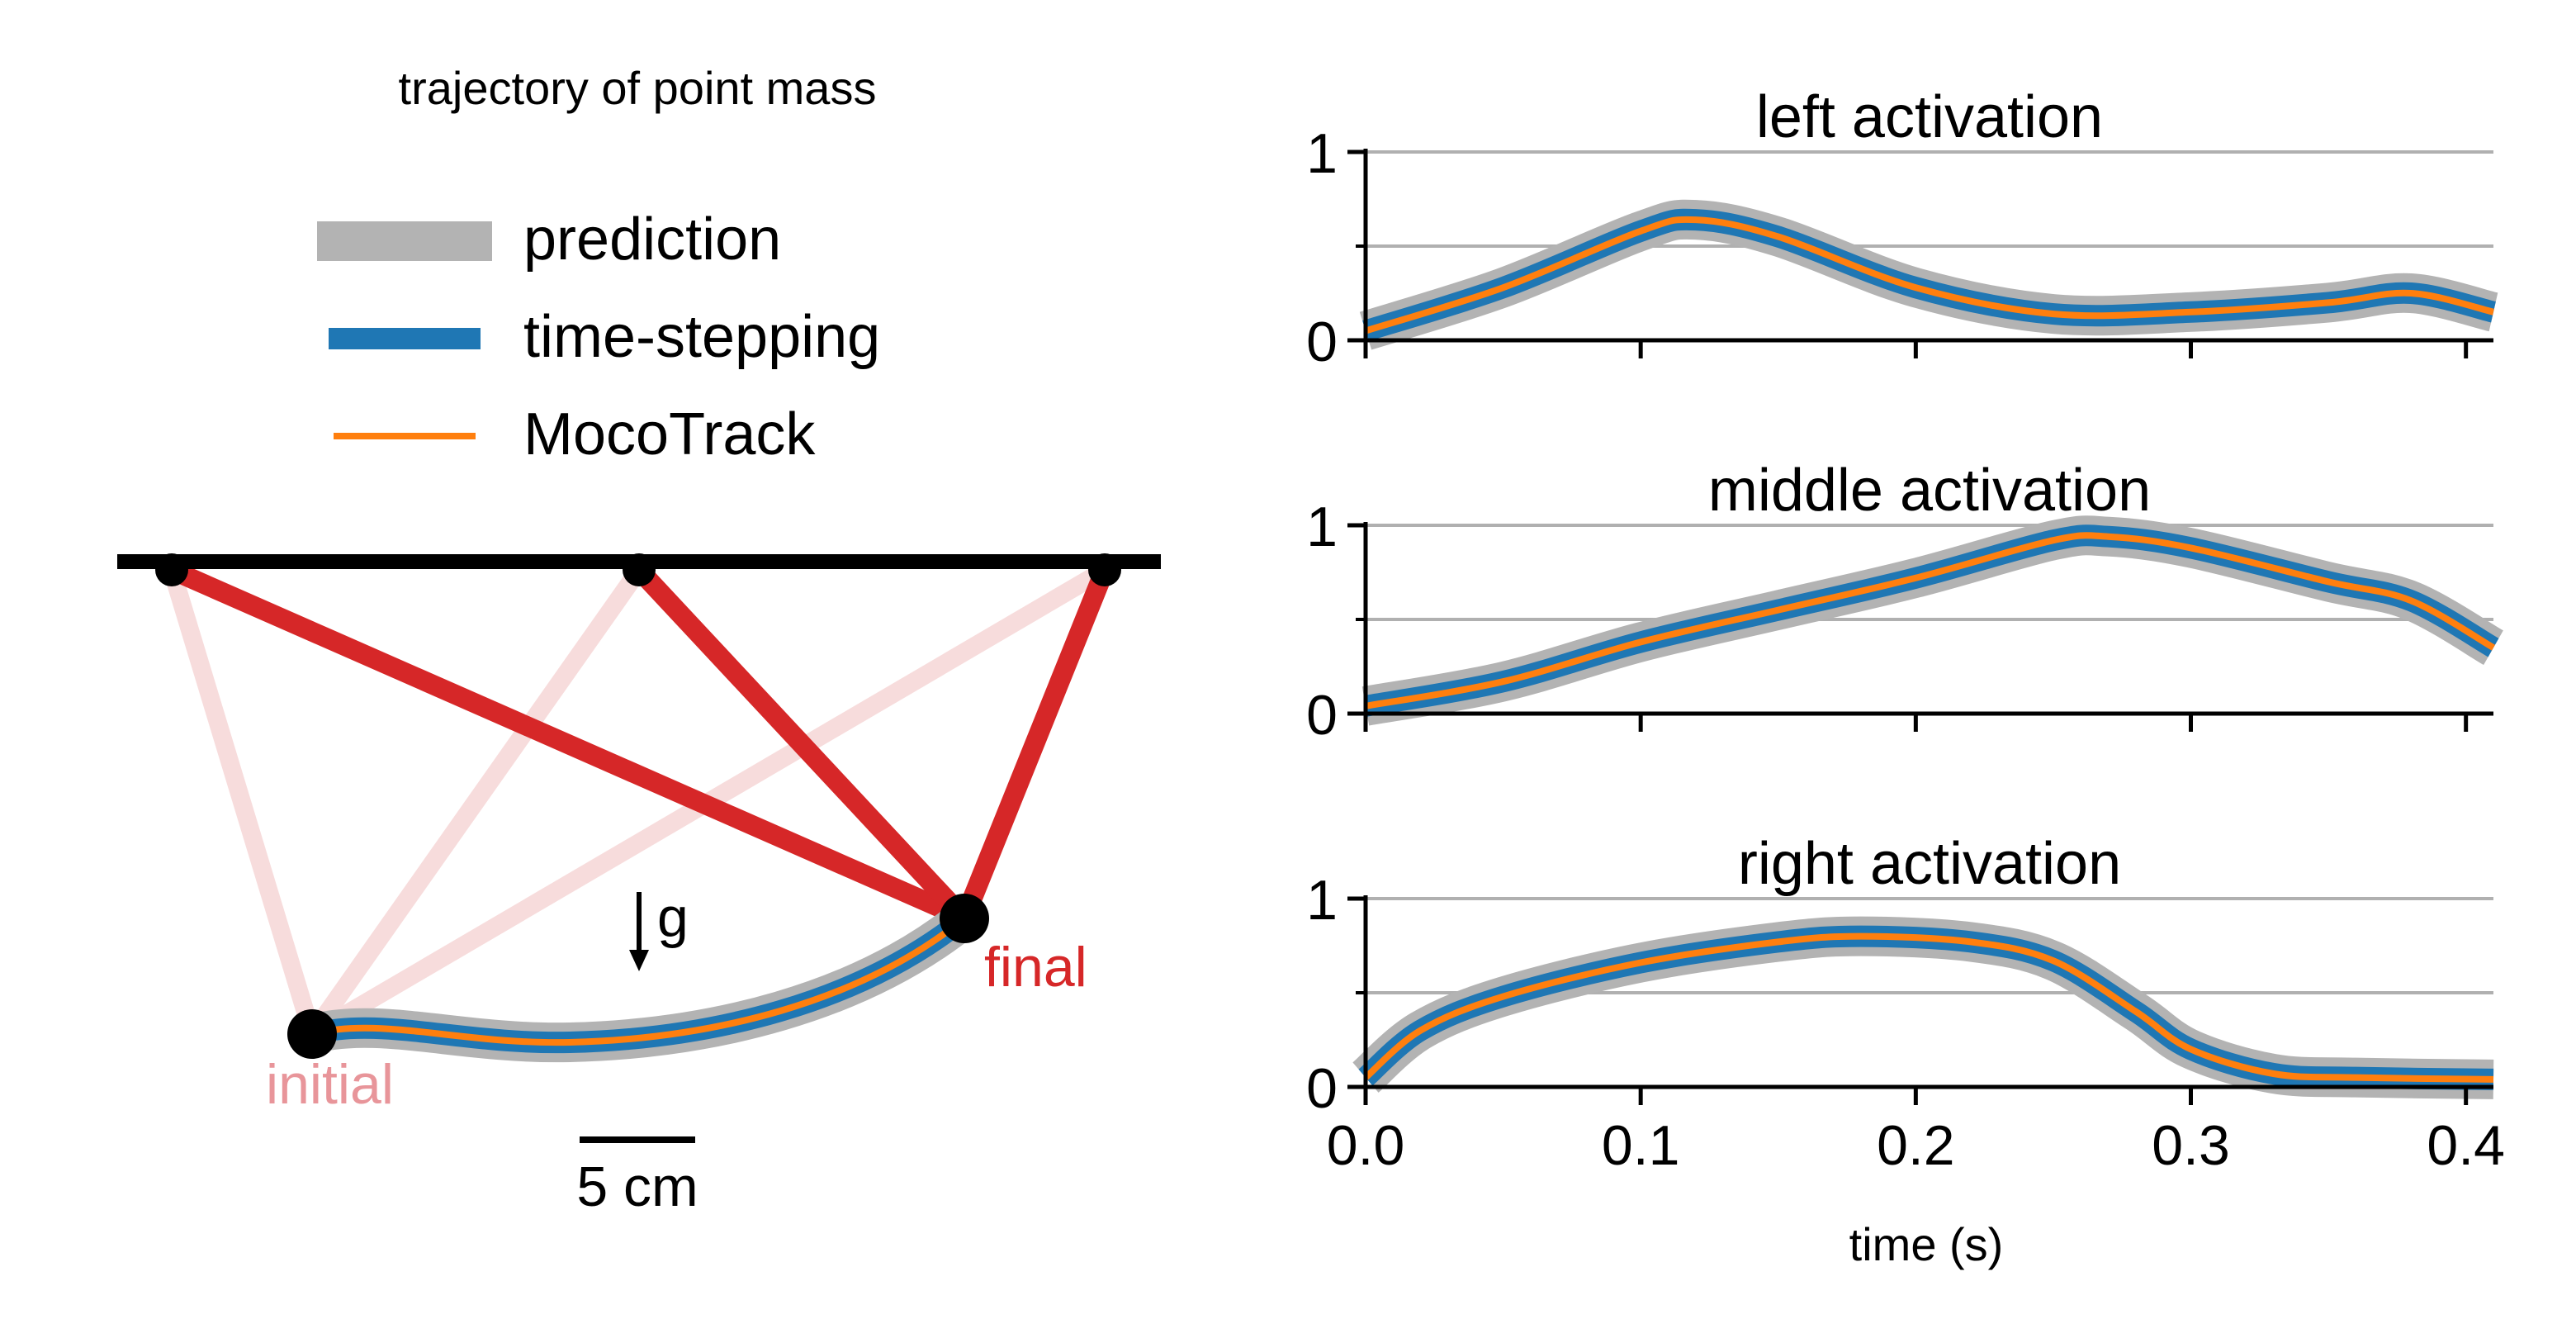  Describe the element at coordinates (652, 239) in the screenshot. I see `legend-label-prediction: prediction` at that location.